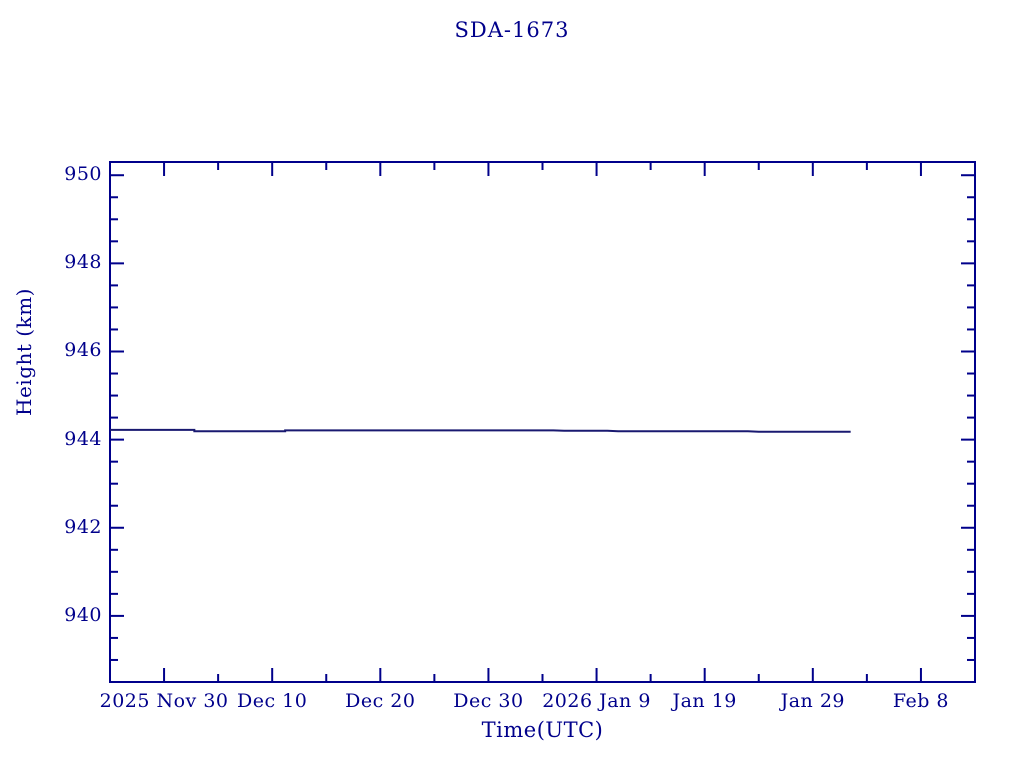  What do you see at coordinates (83, 526) in the screenshot?
I see `y-tick-label: 942` at bounding box center [83, 526].